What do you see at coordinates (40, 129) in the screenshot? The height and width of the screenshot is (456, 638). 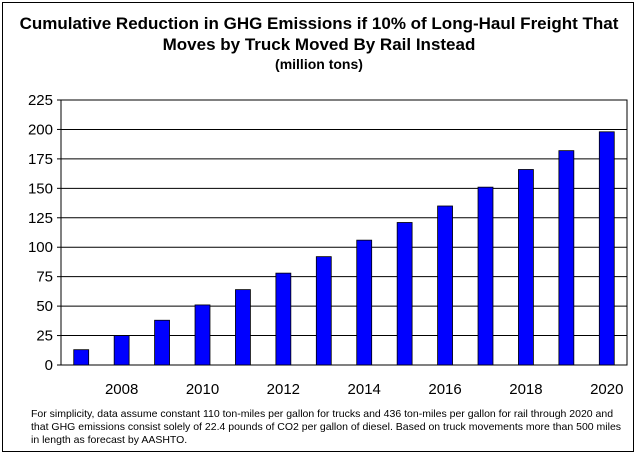 I see `y-tick-label: 200` at bounding box center [40, 129].